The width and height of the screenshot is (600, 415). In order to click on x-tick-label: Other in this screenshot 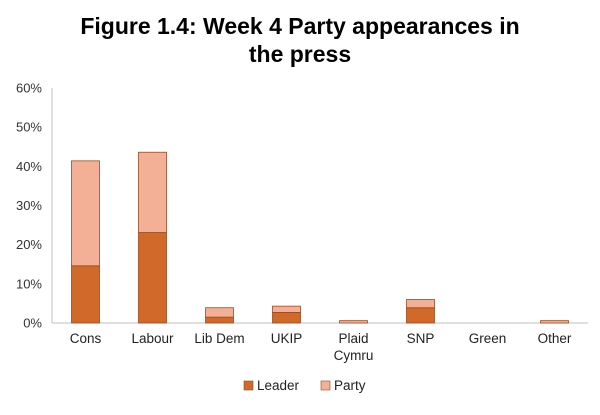, I will do `click(555, 338)`.